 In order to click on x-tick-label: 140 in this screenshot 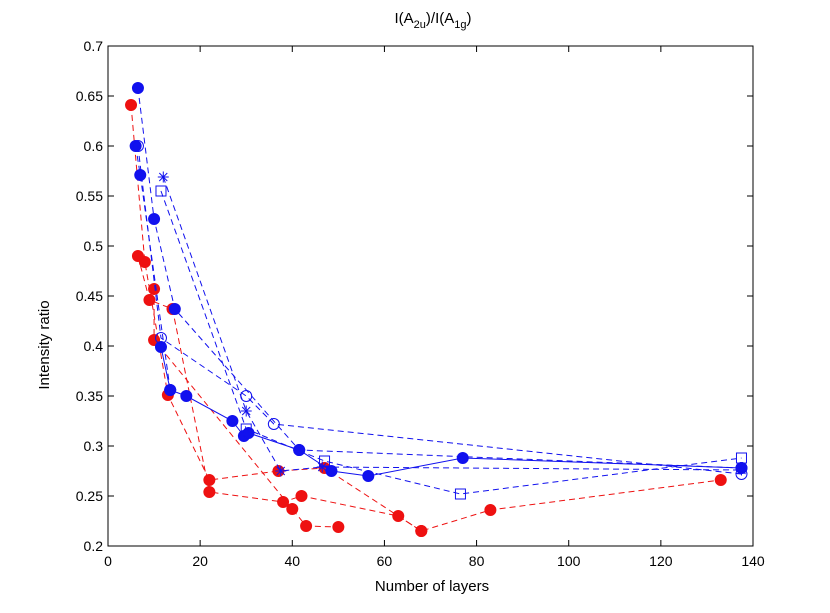, I will do `click(753, 561)`.